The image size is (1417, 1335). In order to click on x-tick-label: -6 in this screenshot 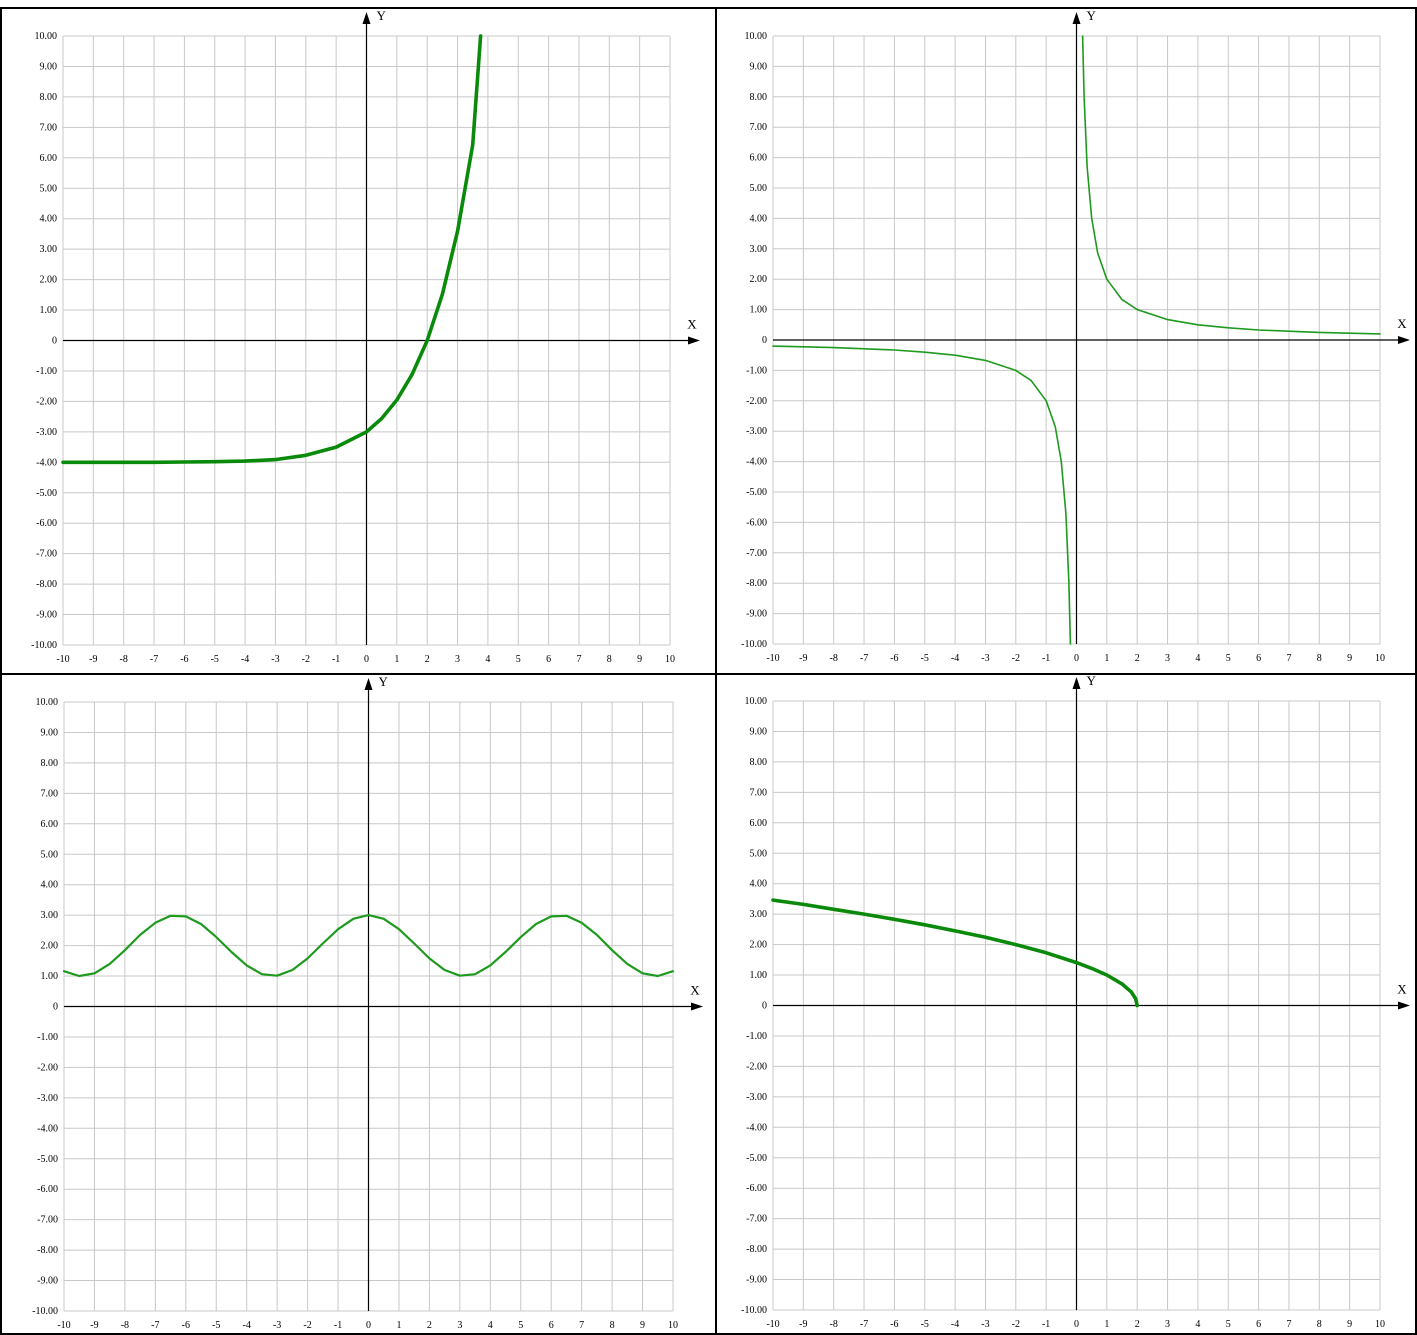, I will do `click(184, 659)`.